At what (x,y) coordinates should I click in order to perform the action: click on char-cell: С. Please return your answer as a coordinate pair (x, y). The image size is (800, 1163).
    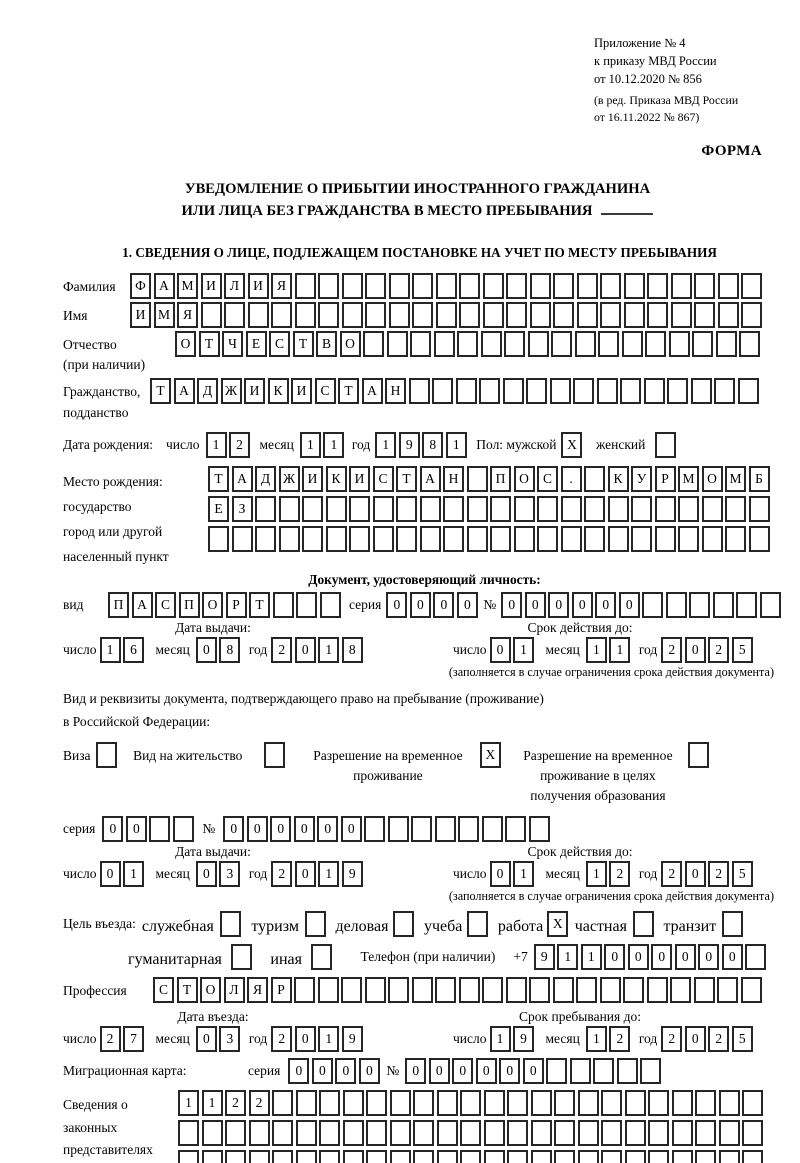
    Looking at the image, I should click on (547, 478).